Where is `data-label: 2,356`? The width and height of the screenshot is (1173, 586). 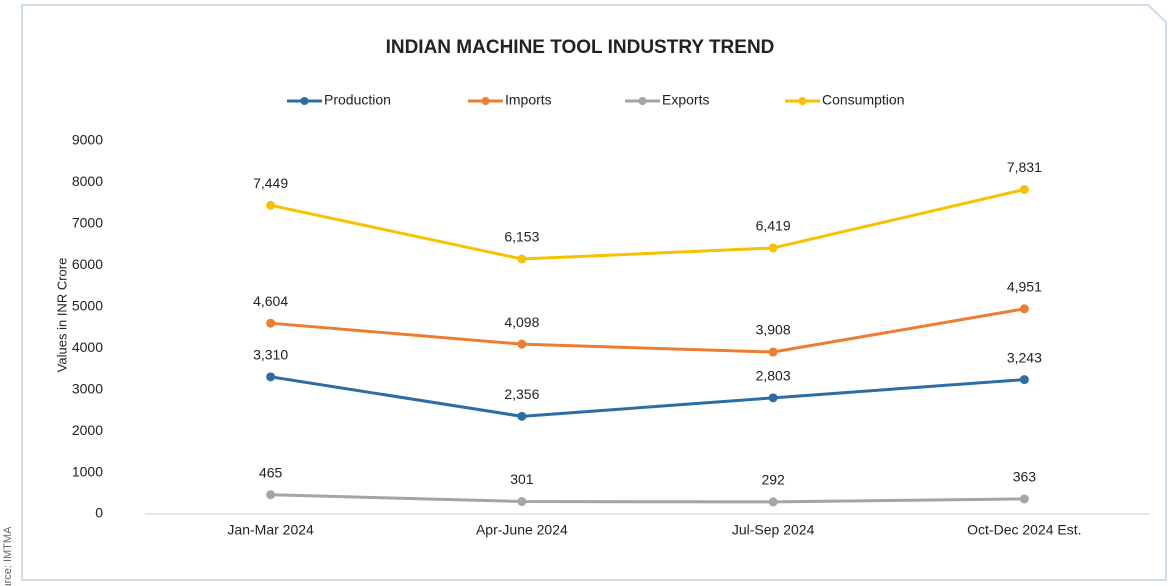 data-label: 2,356 is located at coordinates (521, 394).